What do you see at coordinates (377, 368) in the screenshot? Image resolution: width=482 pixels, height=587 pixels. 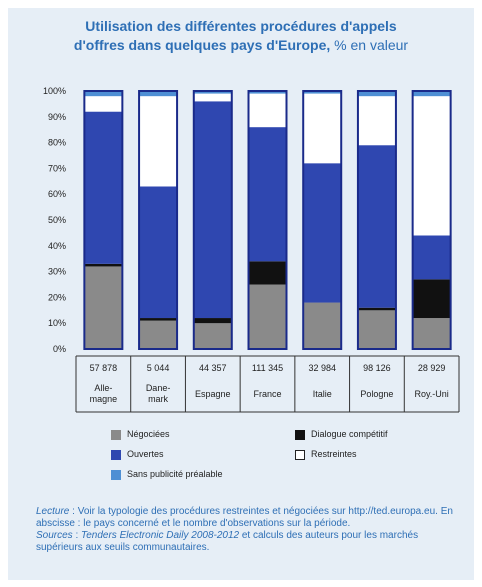 I see `x-count-label: 98 126` at bounding box center [377, 368].